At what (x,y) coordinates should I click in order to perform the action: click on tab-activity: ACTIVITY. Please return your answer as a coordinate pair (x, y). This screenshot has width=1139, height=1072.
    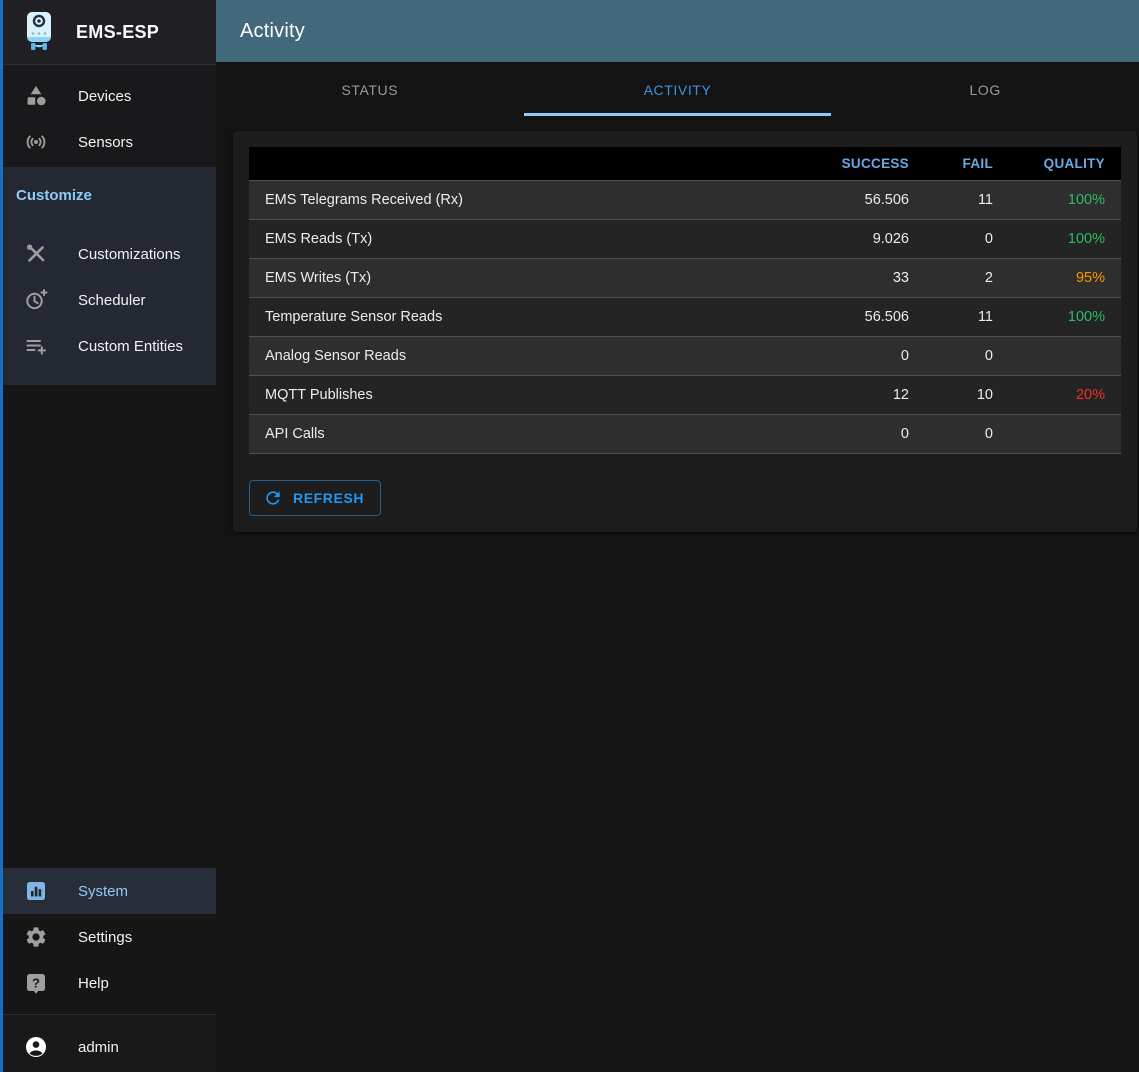
    Looking at the image, I should click on (677, 90).